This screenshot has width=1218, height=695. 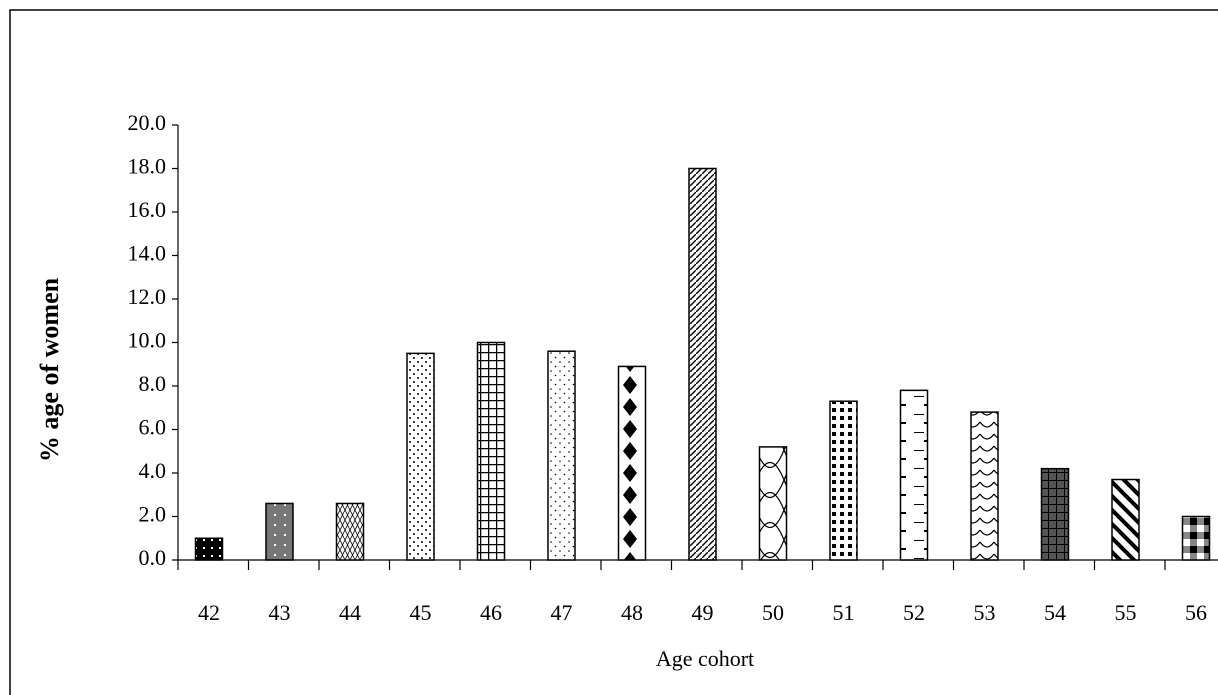 I want to click on y-tick-label: 12.0, so click(x=147, y=296).